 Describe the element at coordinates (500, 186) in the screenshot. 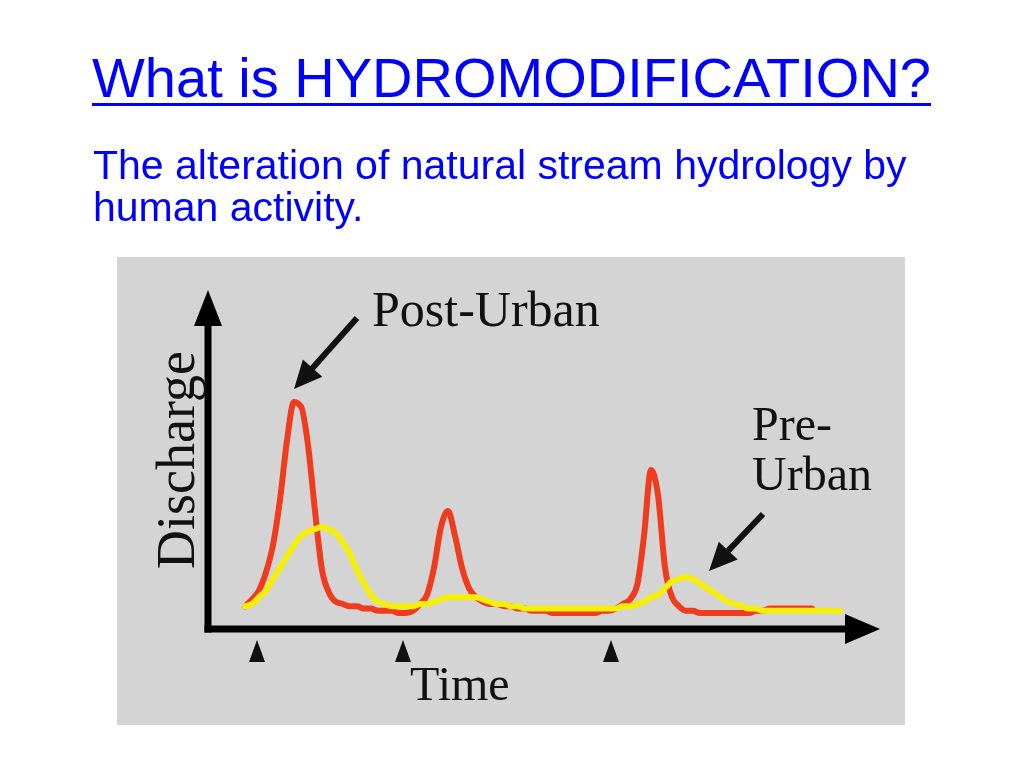

I see `chart-subtitle: The alteration of natural stream hydrology by human activity.` at that location.